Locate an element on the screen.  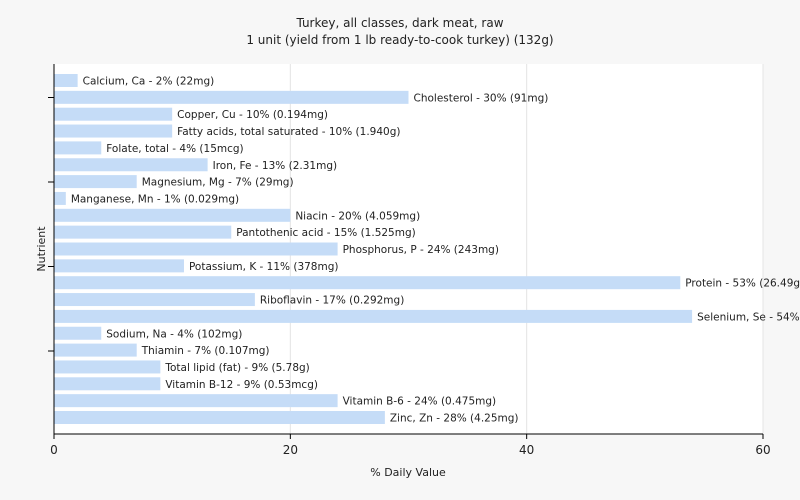
bar-label: Magnesium, Mg - 7% (29mg) is located at coordinates (218, 183).